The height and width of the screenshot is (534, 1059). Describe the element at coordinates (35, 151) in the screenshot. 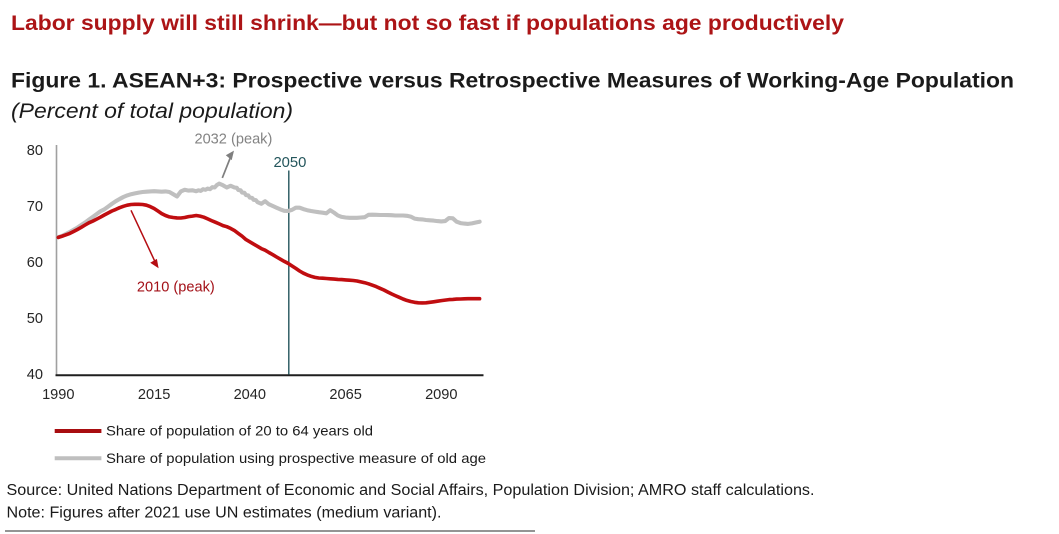

I see `svg-text: 80` at that location.